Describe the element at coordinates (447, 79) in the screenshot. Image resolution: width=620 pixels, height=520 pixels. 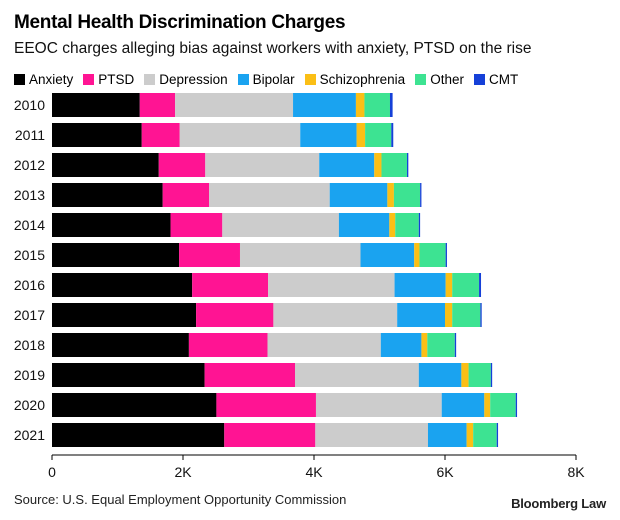
I see `legend-label: Other` at that location.